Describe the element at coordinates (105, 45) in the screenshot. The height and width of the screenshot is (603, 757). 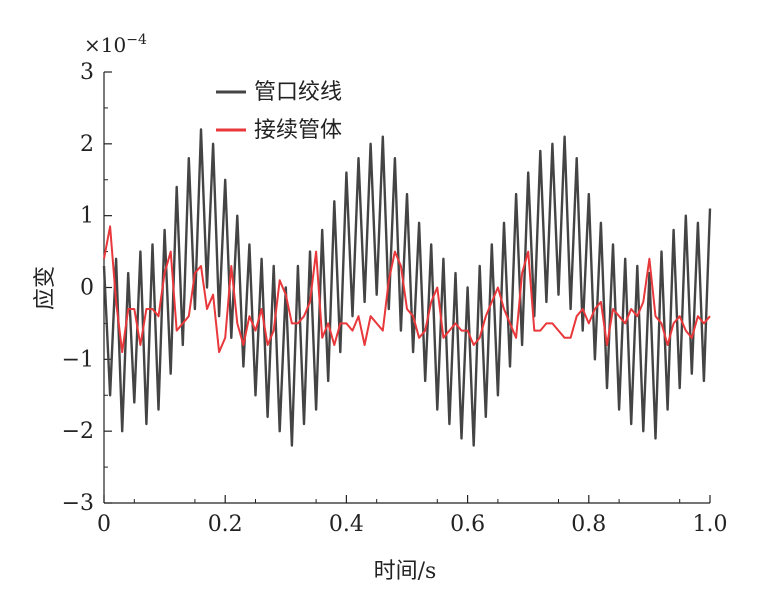
I see `y-multiplier-base: ×10` at that location.